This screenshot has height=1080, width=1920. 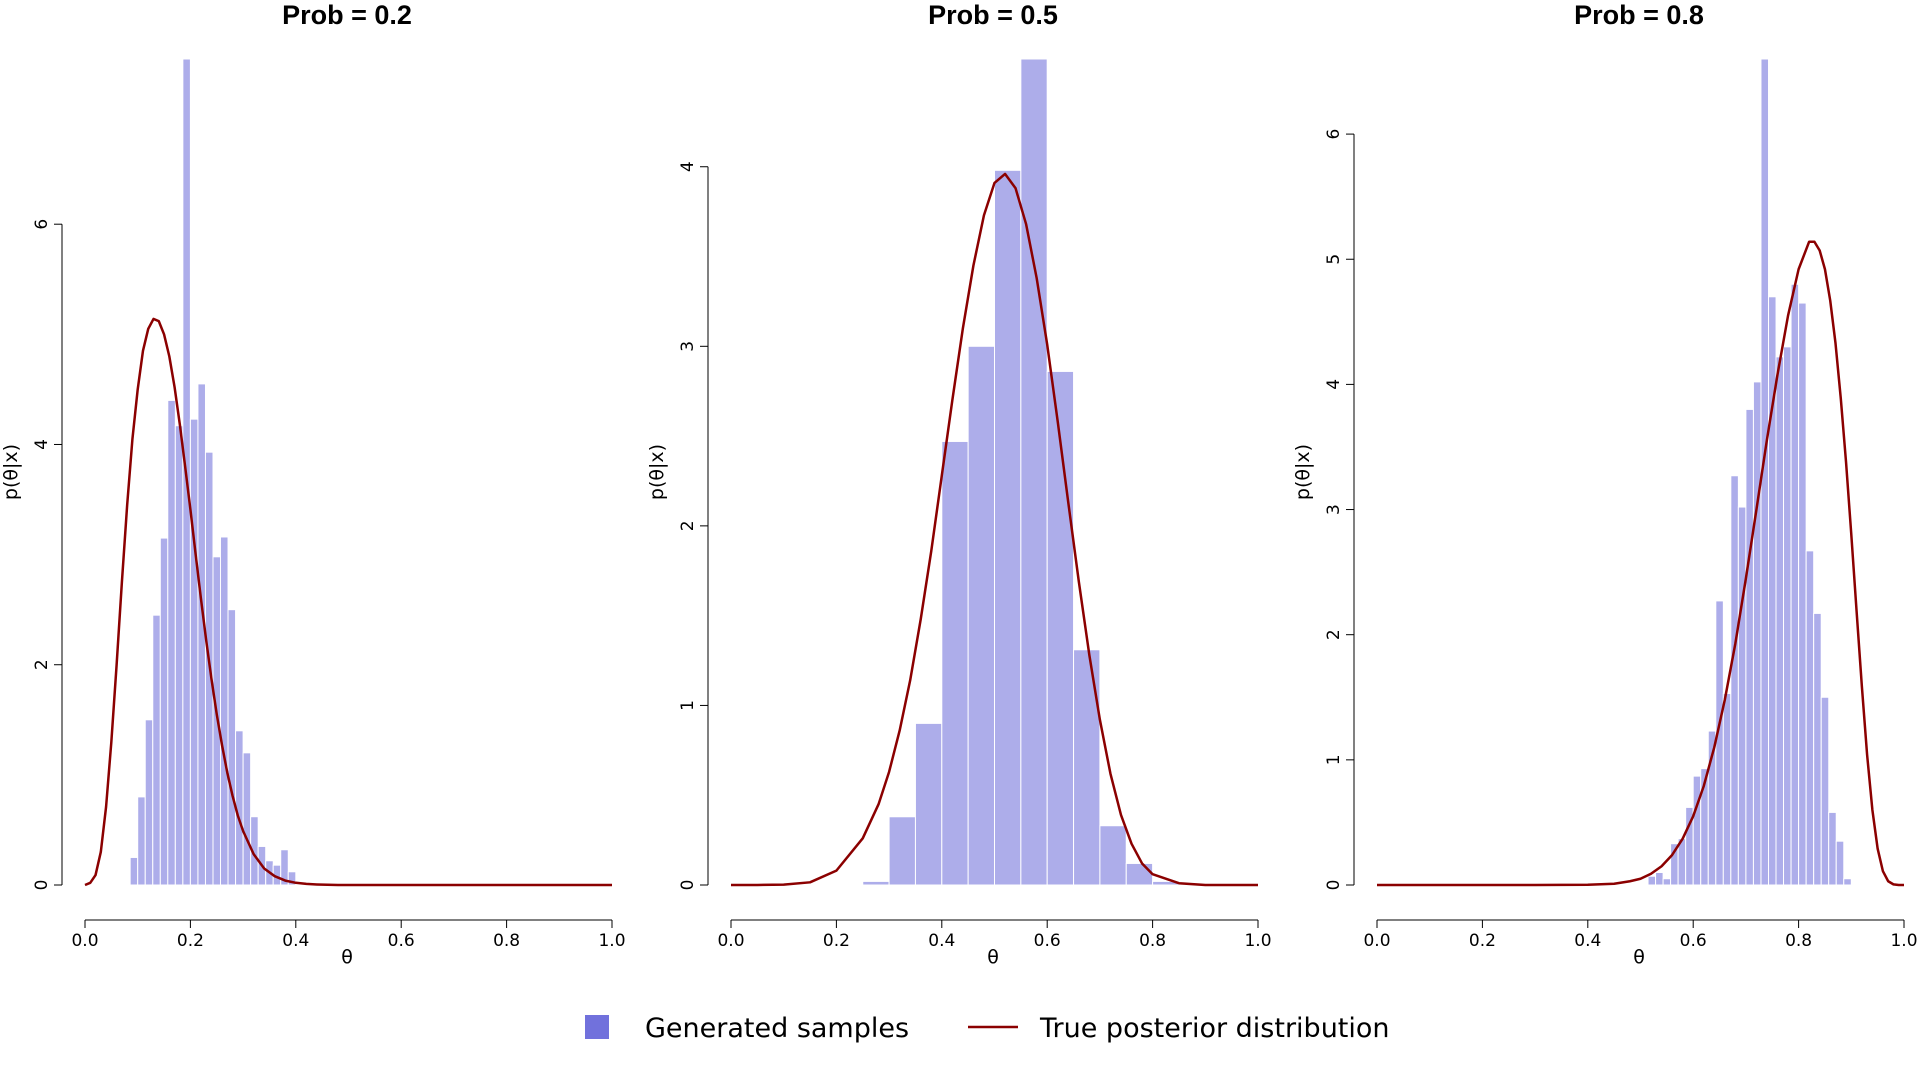 I want to click on panel-2-x-tick-label: 0.8, so click(x=1152, y=941).